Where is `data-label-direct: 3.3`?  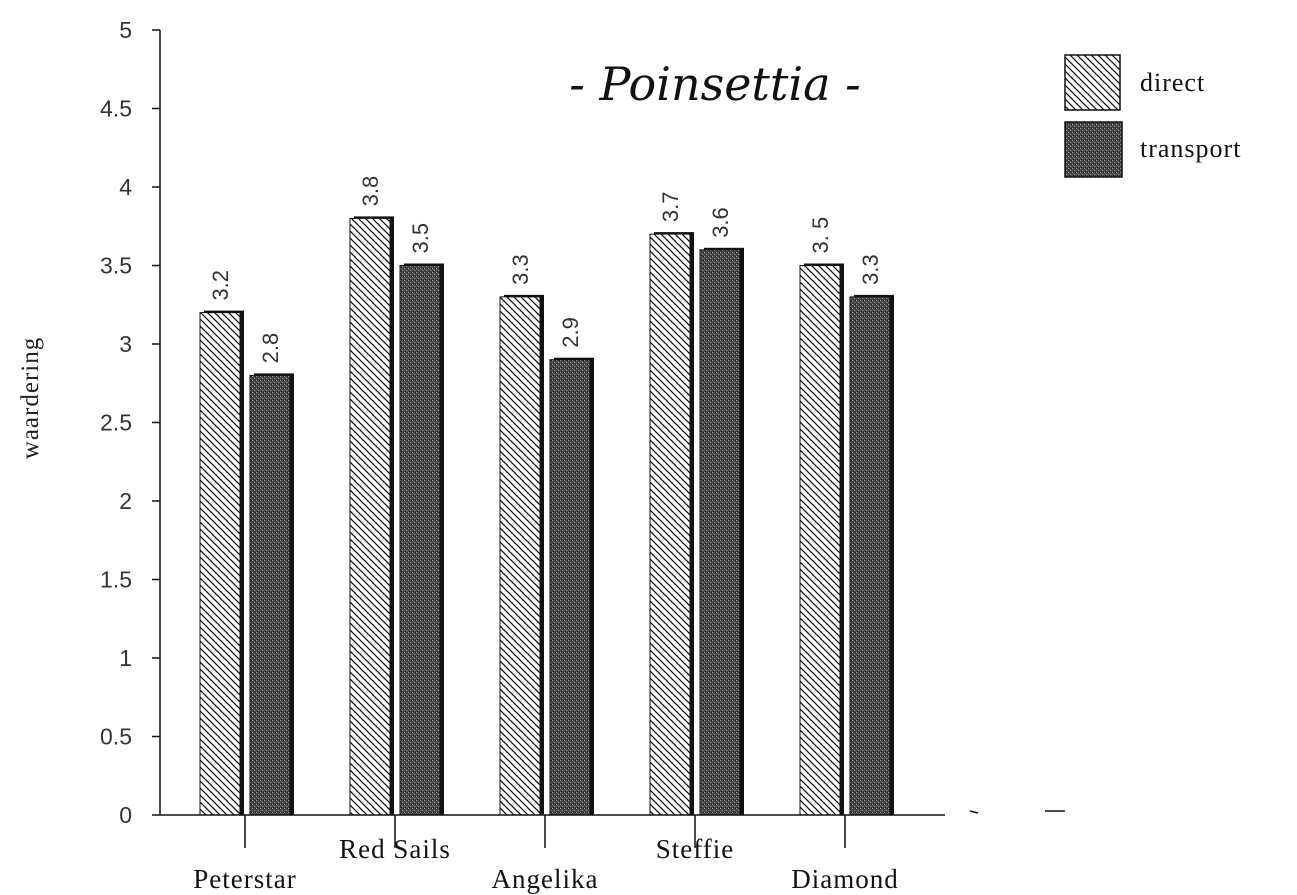 data-label-direct: 3.3 is located at coordinates (520, 269).